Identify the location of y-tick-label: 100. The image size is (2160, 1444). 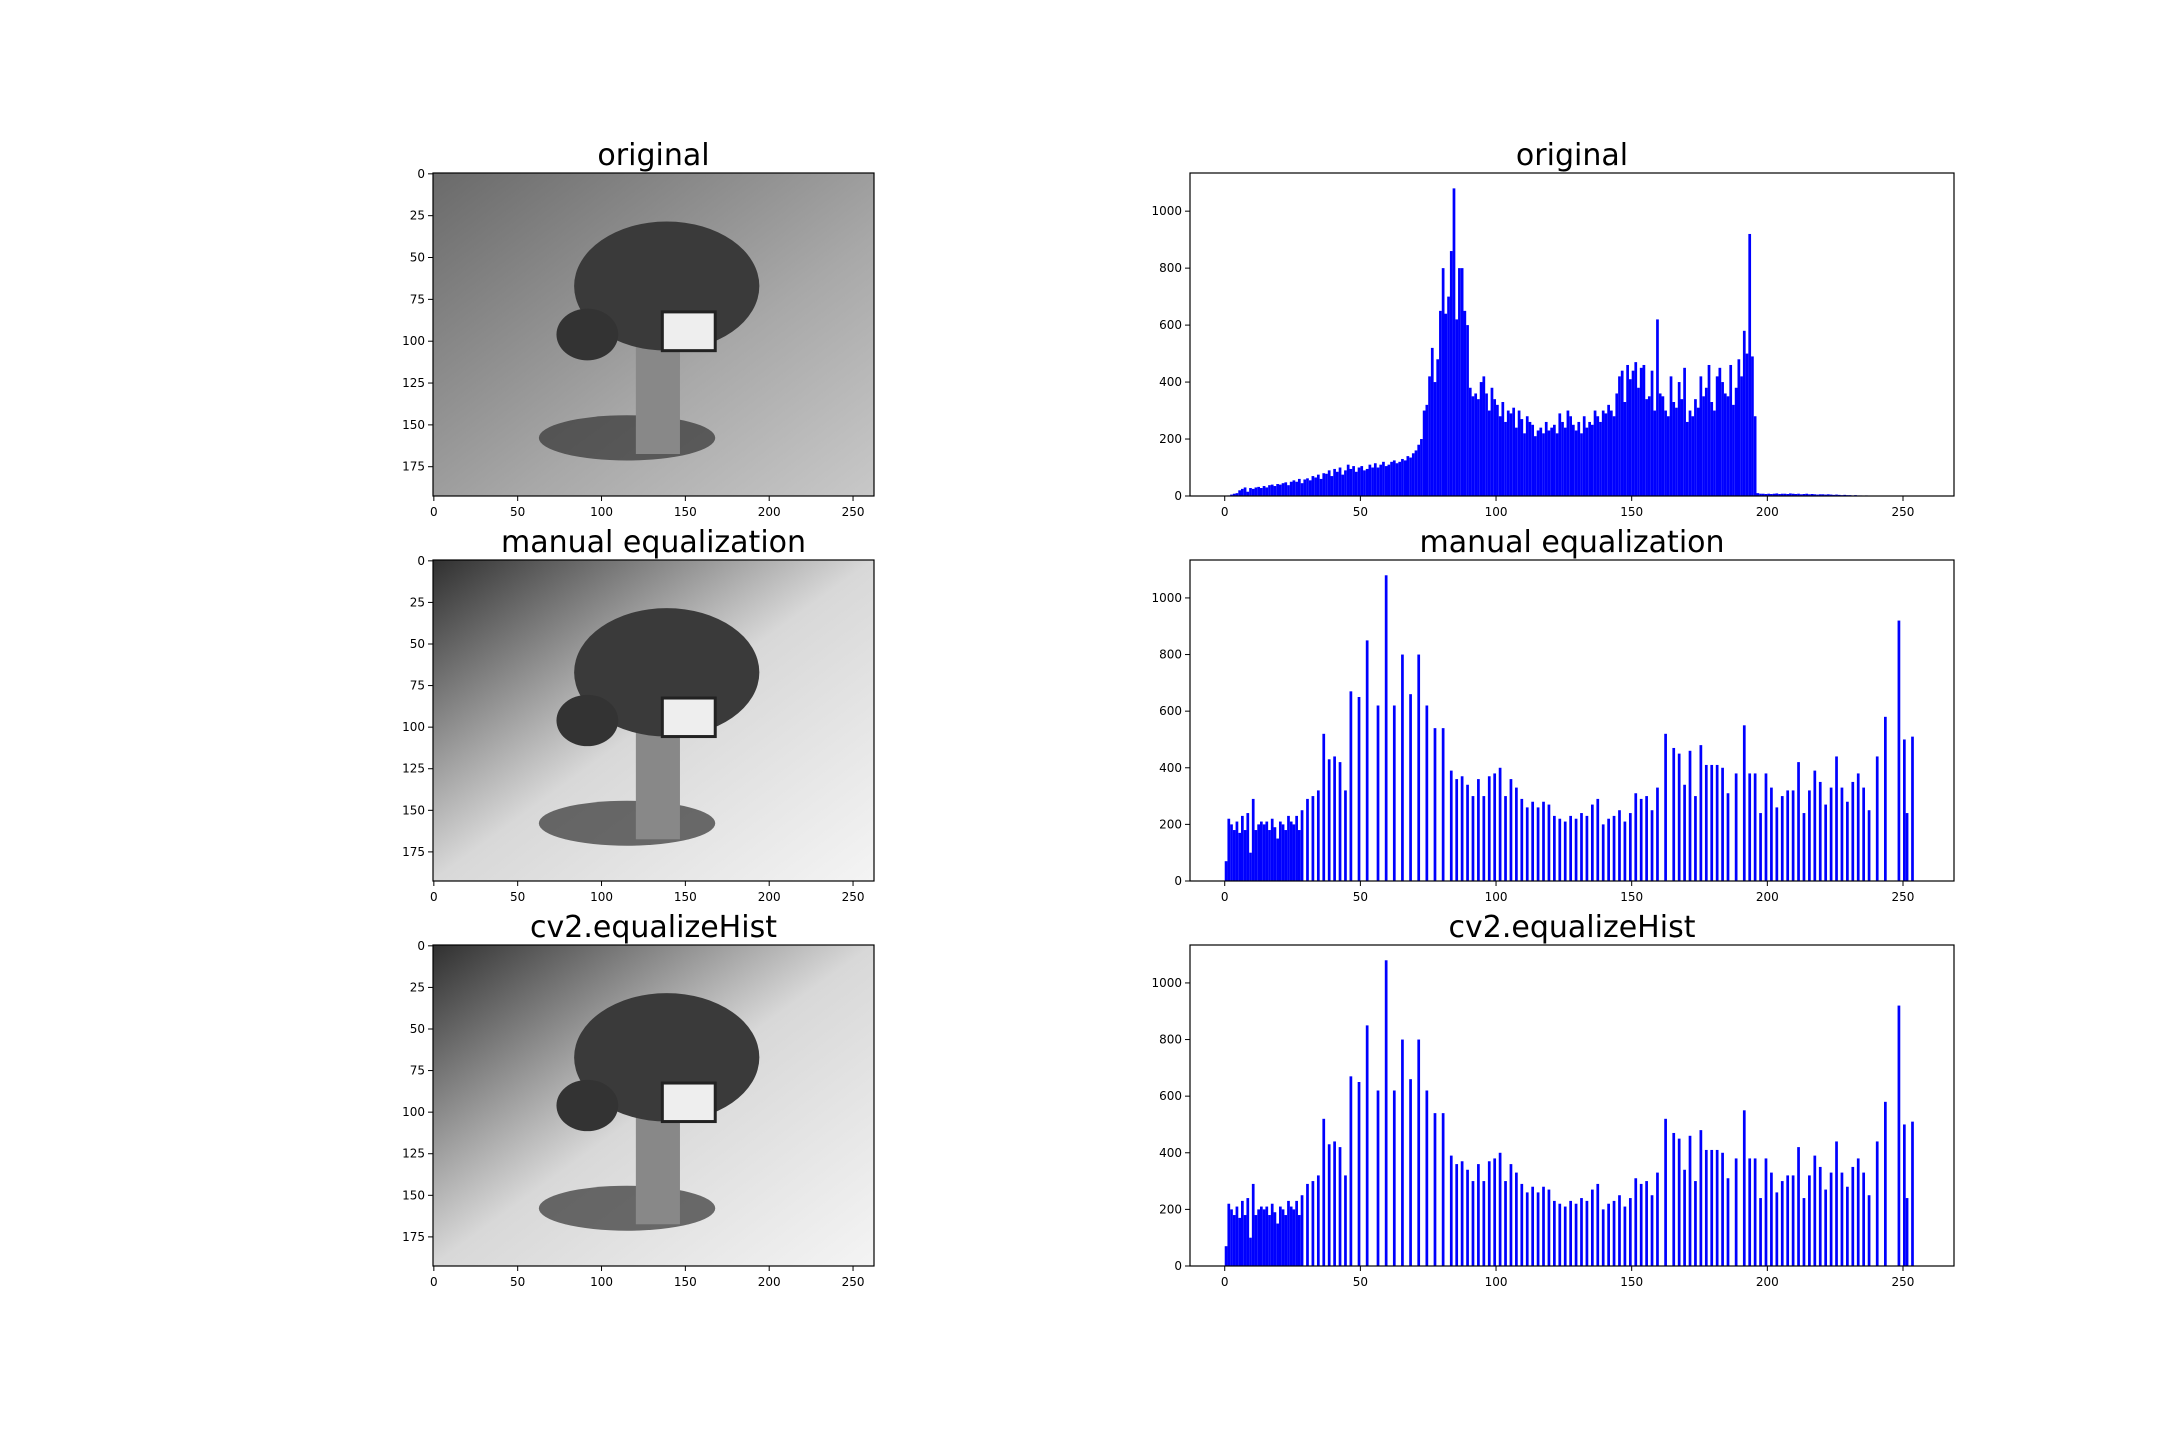
(413, 341).